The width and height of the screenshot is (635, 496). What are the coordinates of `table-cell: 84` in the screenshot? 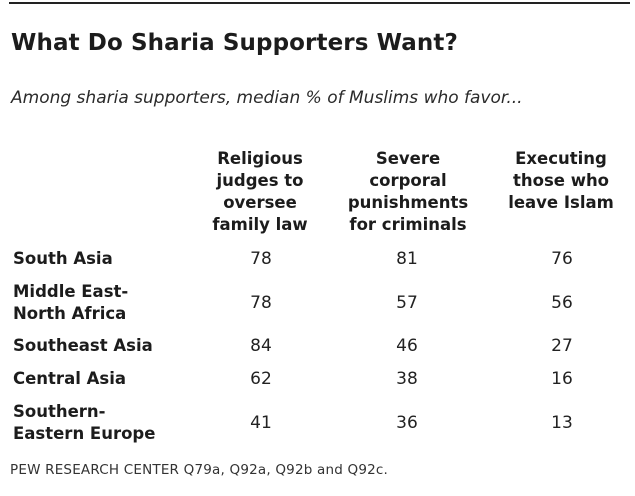 It's located at (261, 346).